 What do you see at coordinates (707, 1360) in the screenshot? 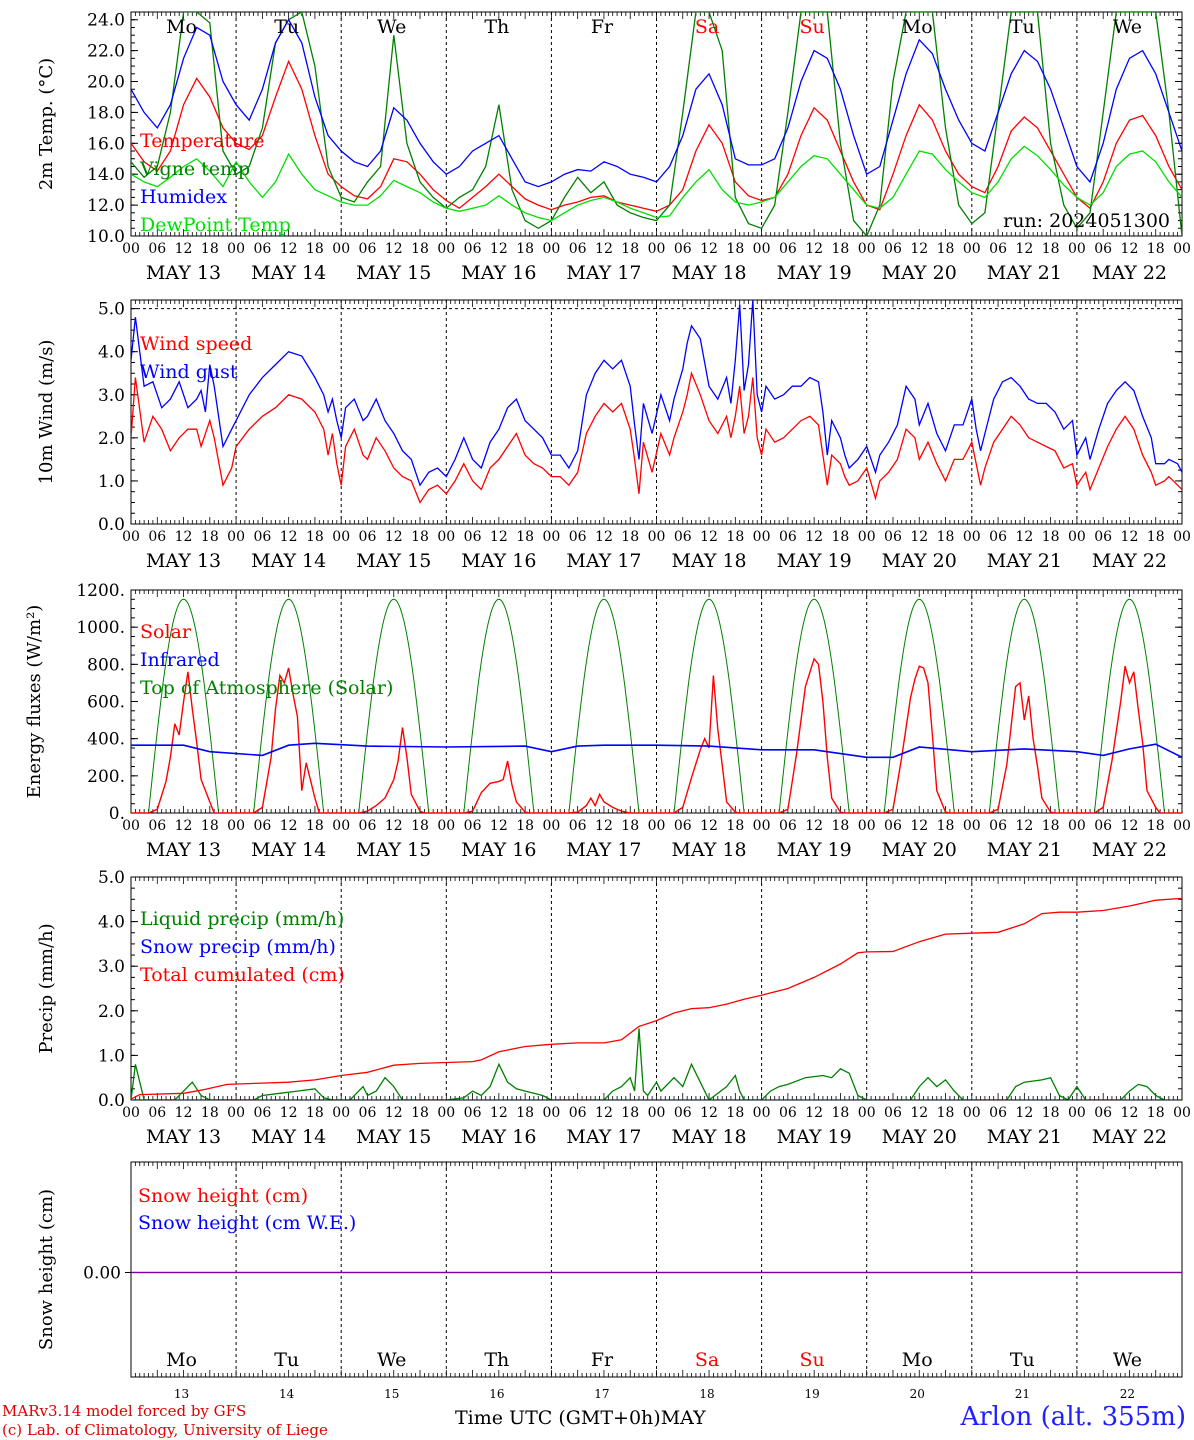
I see `weekday-bottom: Sa` at bounding box center [707, 1360].